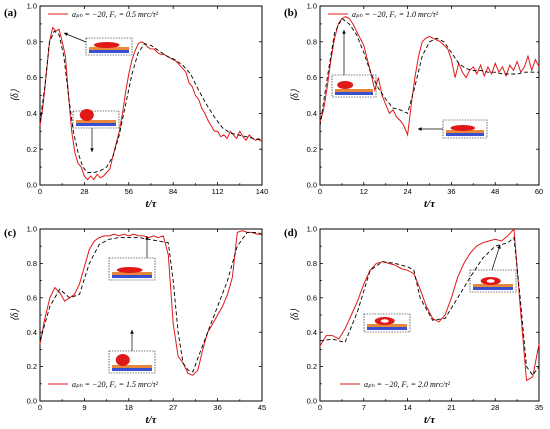  What do you see at coordinates (262, 191) in the screenshot?
I see `x-tick-label: 140` at bounding box center [262, 191].